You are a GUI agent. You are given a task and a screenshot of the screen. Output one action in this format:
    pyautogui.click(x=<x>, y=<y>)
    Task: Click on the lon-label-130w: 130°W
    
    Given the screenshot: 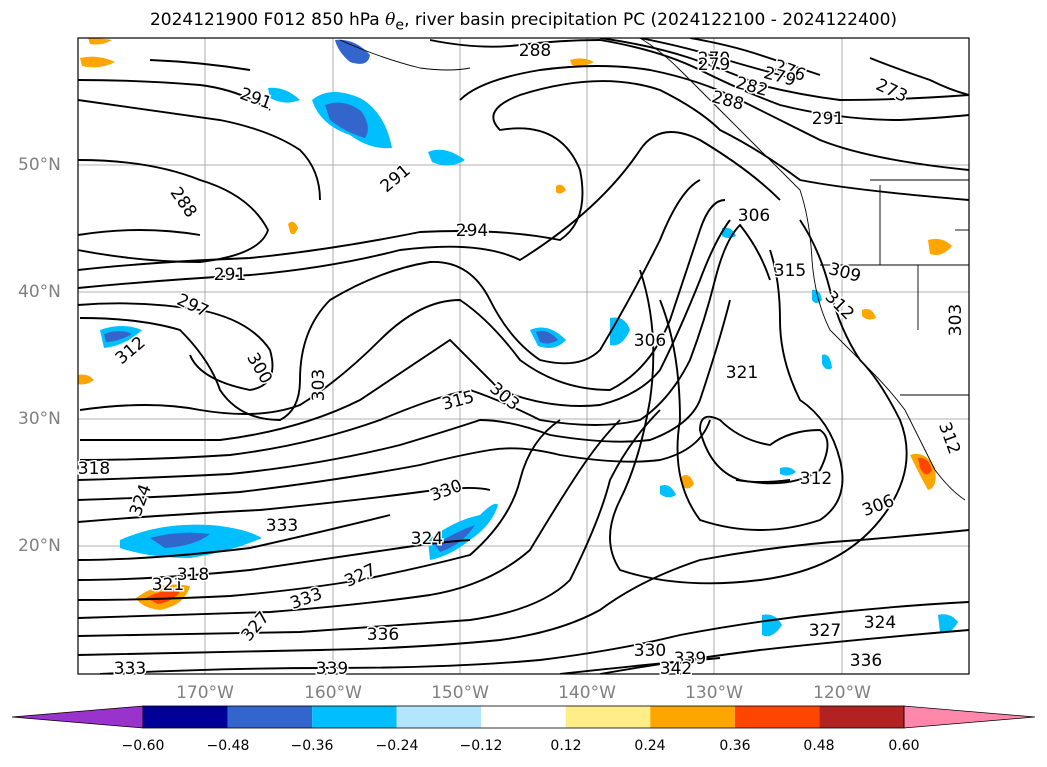 What is the action you would take?
    pyautogui.click(x=714, y=693)
    